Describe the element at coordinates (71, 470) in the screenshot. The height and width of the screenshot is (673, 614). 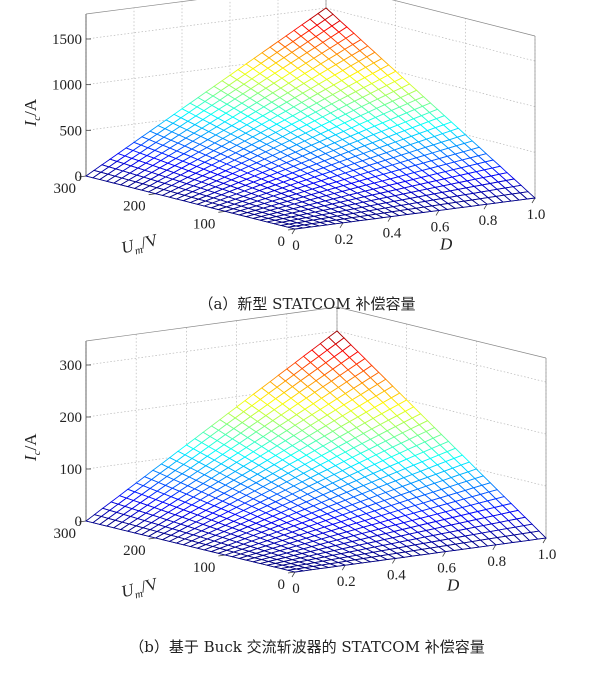
I see `z-tick-label: 100` at that location.